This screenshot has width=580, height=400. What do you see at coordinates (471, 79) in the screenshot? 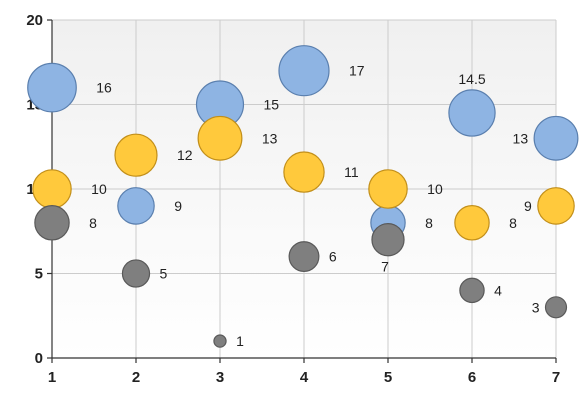
I see `data-label: 14.5` at bounding box center [471, 79].